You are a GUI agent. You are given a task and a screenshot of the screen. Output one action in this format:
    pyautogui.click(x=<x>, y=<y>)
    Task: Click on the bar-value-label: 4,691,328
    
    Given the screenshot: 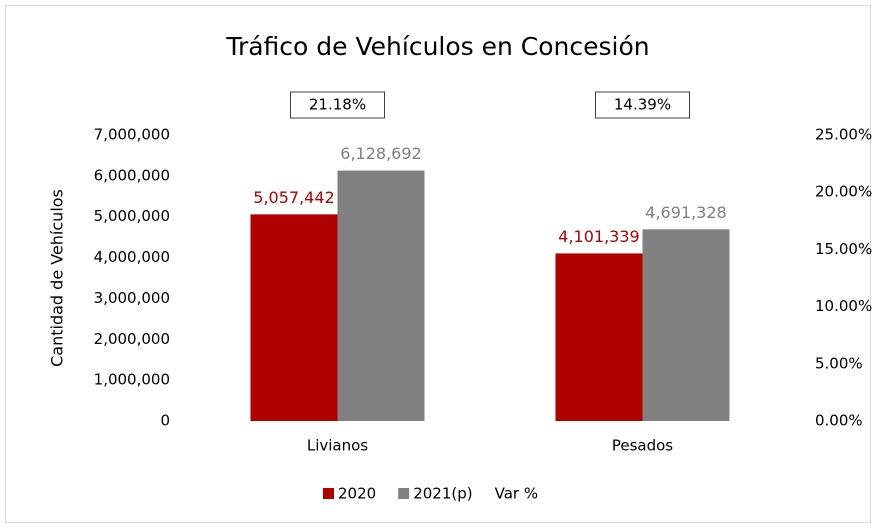 What is the action you would take?
    pyautogui.click(x=685, y=212)
    